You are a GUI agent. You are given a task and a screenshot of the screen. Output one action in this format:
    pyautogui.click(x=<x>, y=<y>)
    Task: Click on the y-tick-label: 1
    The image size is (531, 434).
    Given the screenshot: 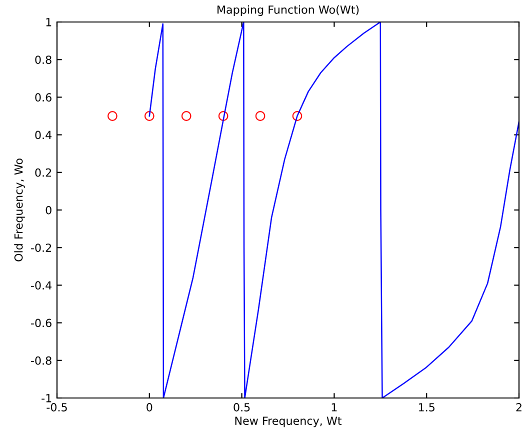 What is the action you would take?
    pyautogui.click(x=49, y=22)
    